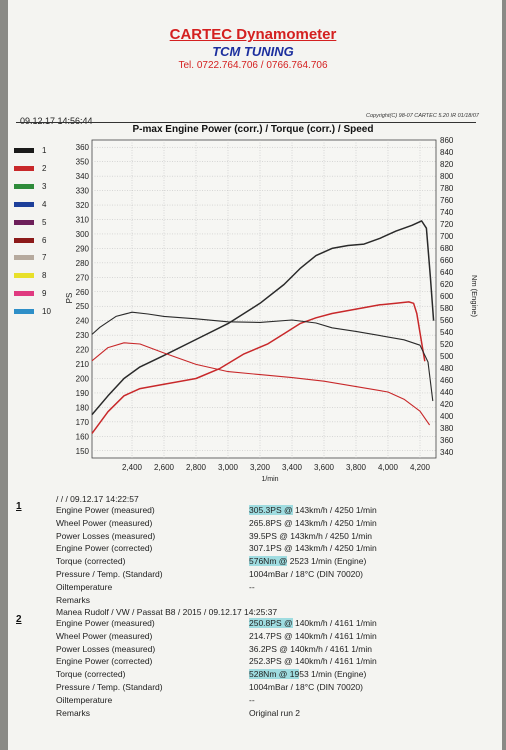 The height and width of the screenshot is (750, 506). Describe the element at coordinates (164, 467) in the screenshot. I see `x-tick-label: 2,600` at that location.